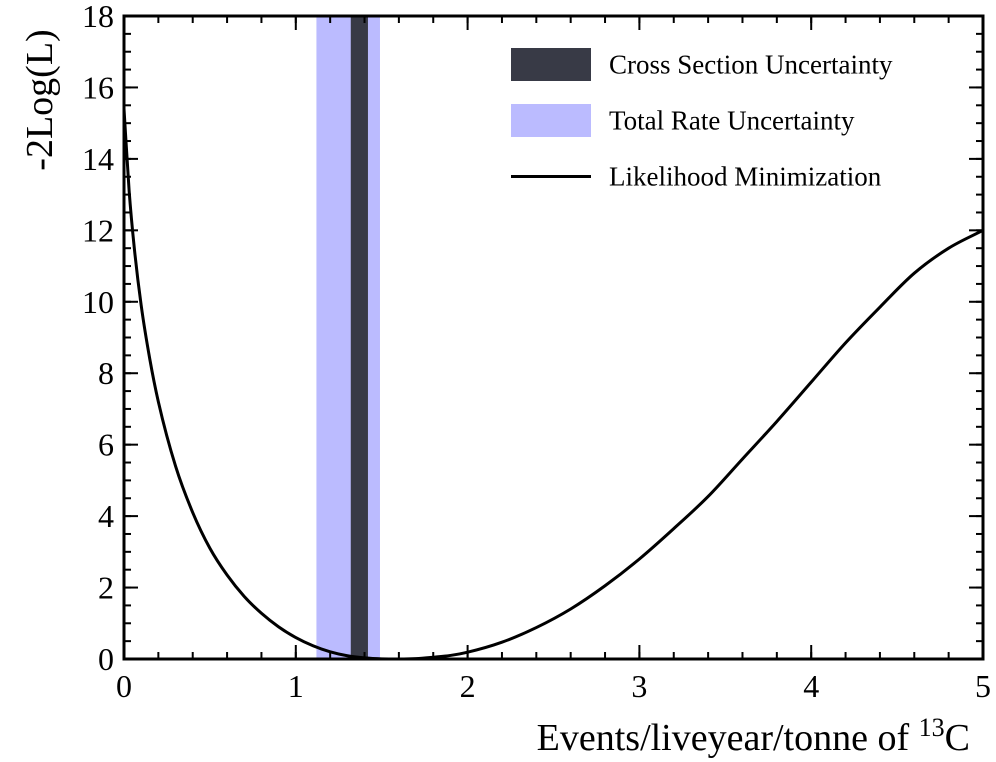 The width and height of the screenshot is (996, 762). Describe the element at coordinates (98, 159) in the screenshot. I see `y-tick-label: 14` at that location.